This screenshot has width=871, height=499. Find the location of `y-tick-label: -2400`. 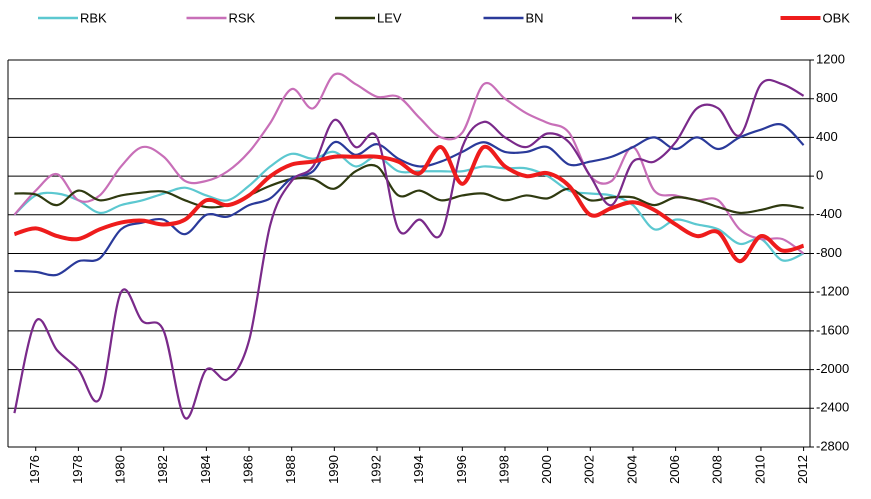

y-tick-label: -2400 is located at coordinates (832, 407).